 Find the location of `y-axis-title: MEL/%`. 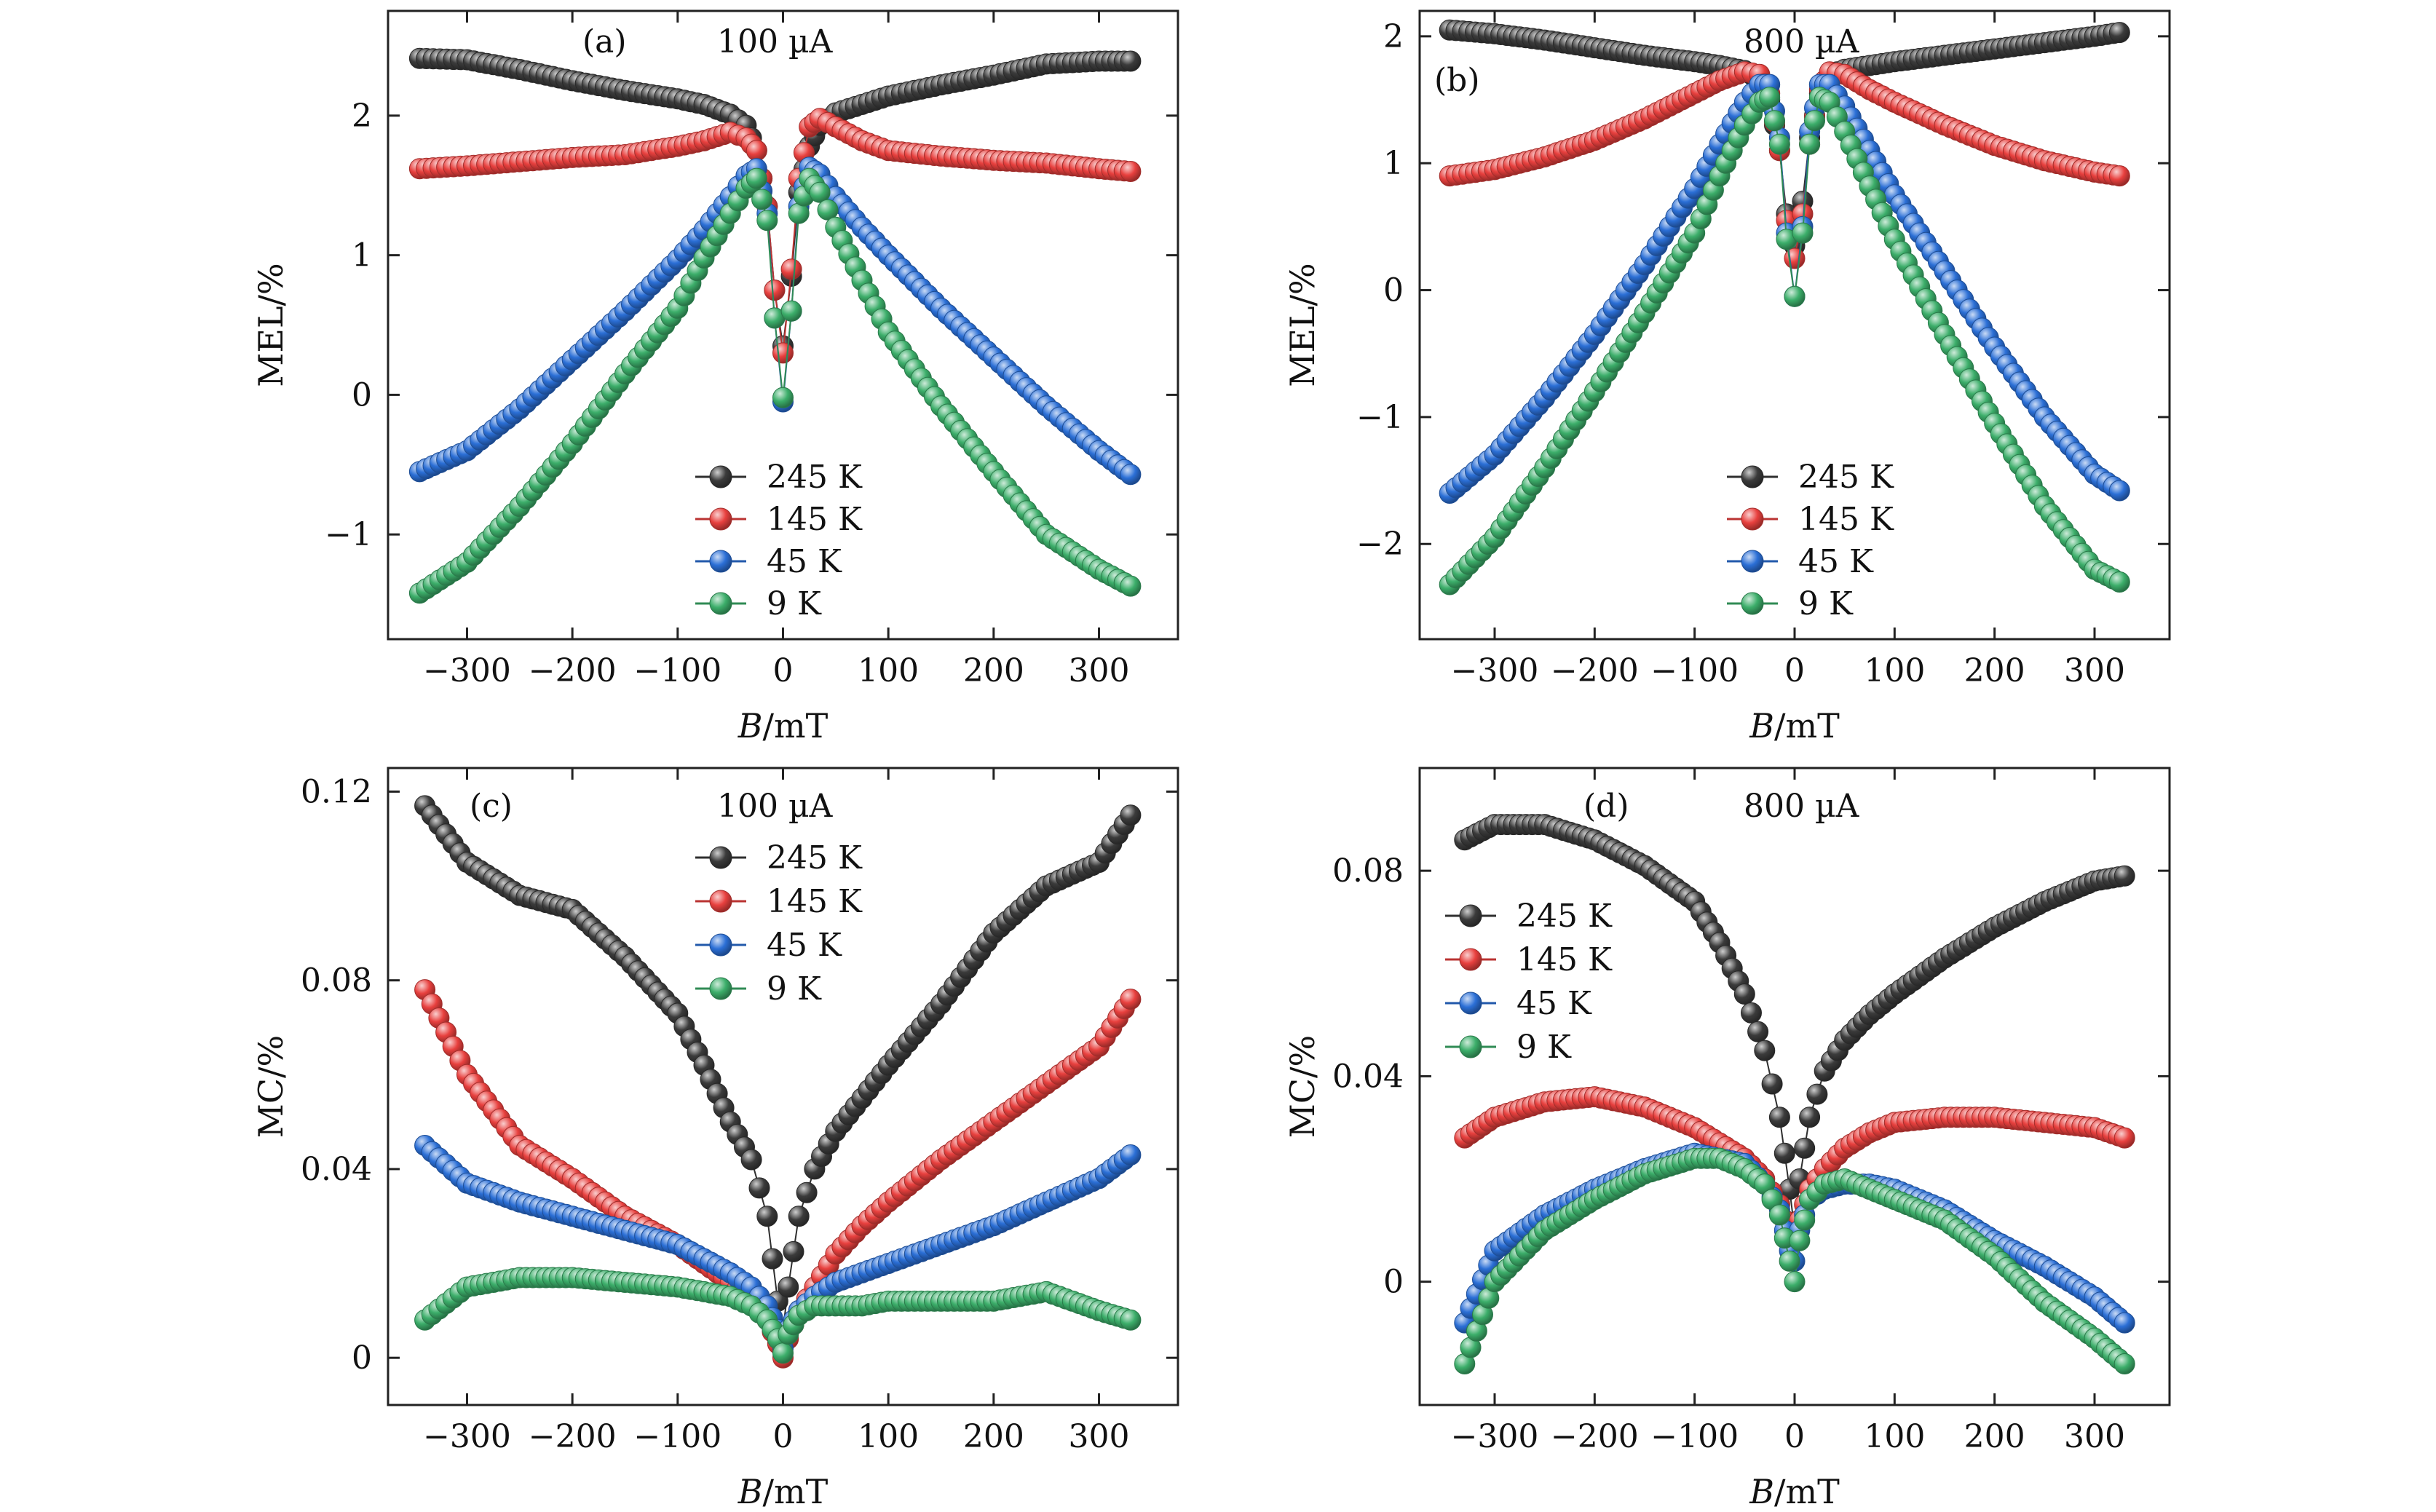

y-axis-title: MEL/% is located at coordinates (270, 325).